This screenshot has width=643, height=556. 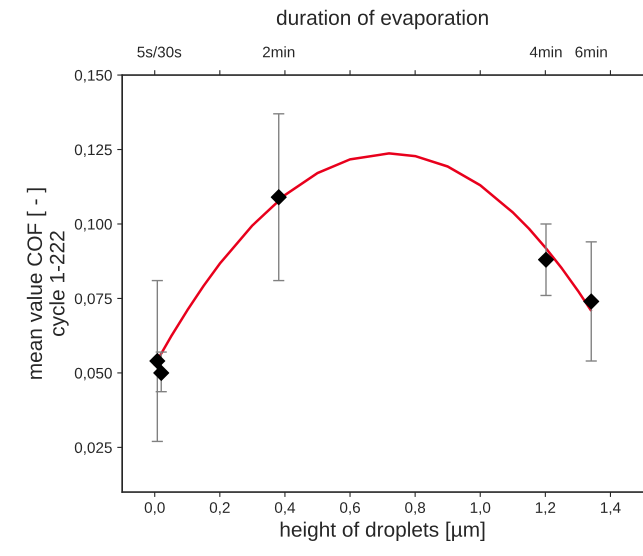 I want to click on x-tick-label: 0,4, so click(x=285, y=508).